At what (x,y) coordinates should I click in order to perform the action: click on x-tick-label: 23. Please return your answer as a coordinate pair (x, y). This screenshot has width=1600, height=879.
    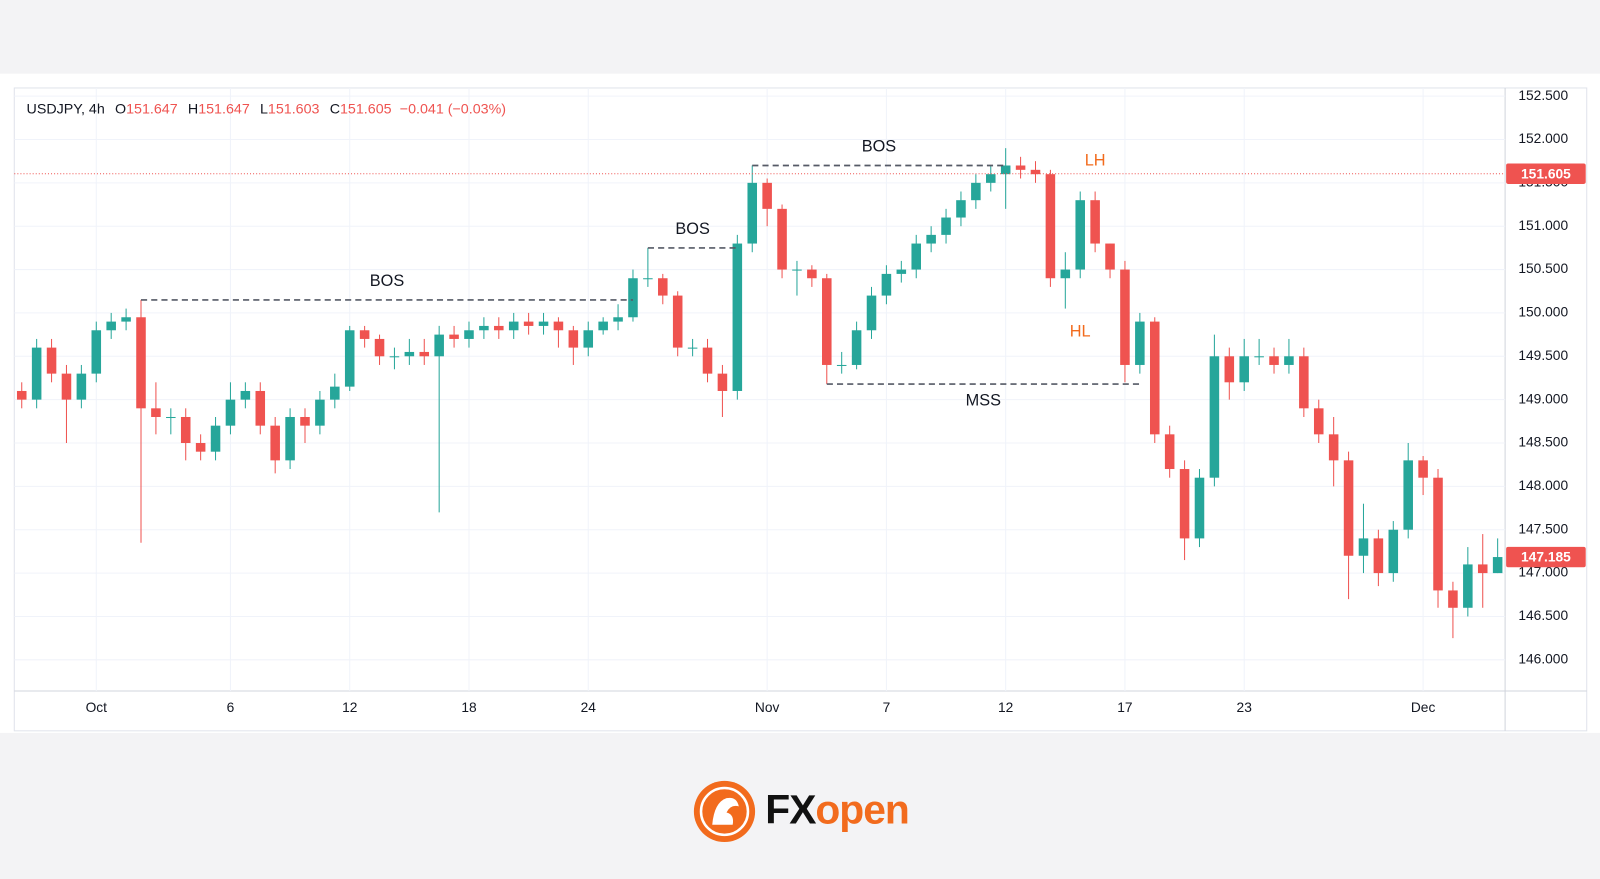
    Looking at the image, I should click on (1245, 707).